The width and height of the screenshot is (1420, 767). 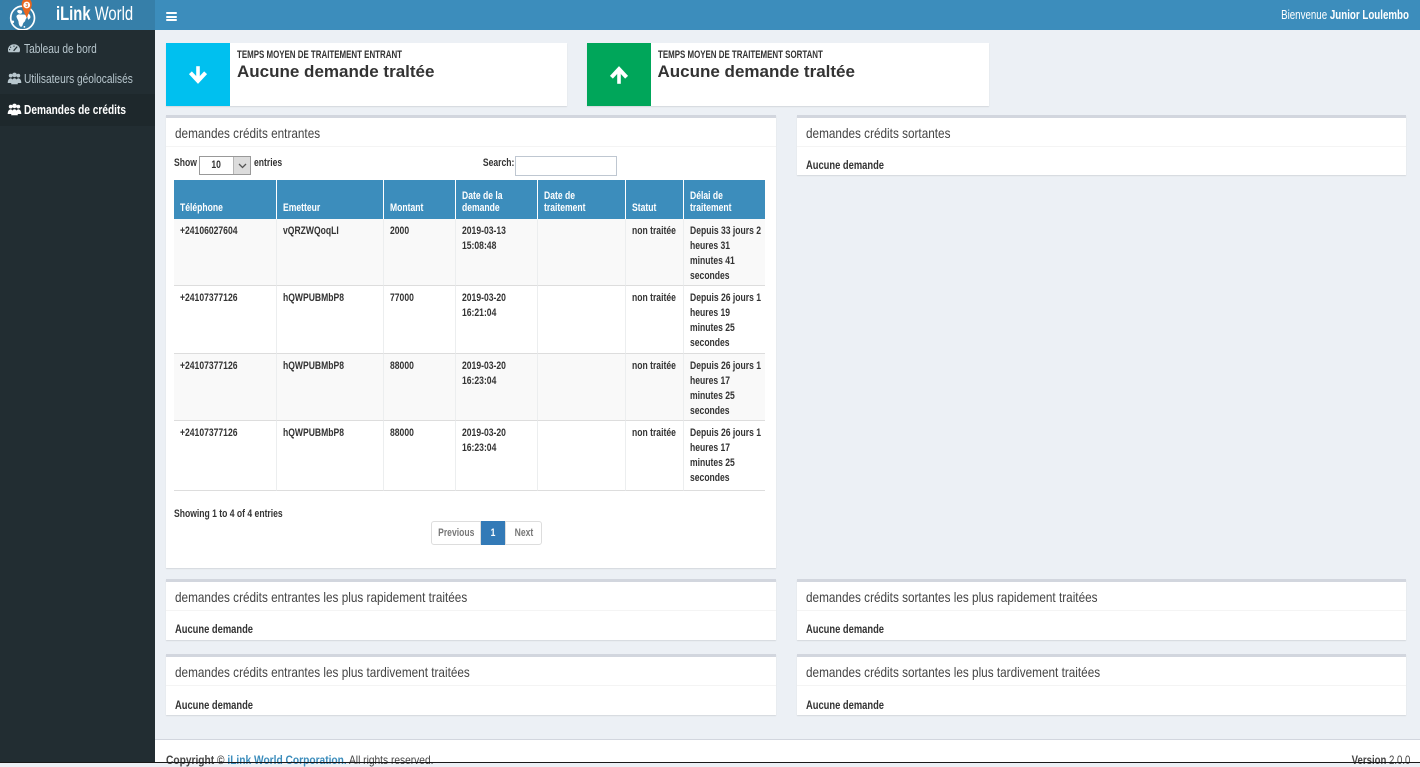 What do you see at coordinates (26, 6) in the screenshot?
I see `svg-text: 3` at bounding box center [26, 6].